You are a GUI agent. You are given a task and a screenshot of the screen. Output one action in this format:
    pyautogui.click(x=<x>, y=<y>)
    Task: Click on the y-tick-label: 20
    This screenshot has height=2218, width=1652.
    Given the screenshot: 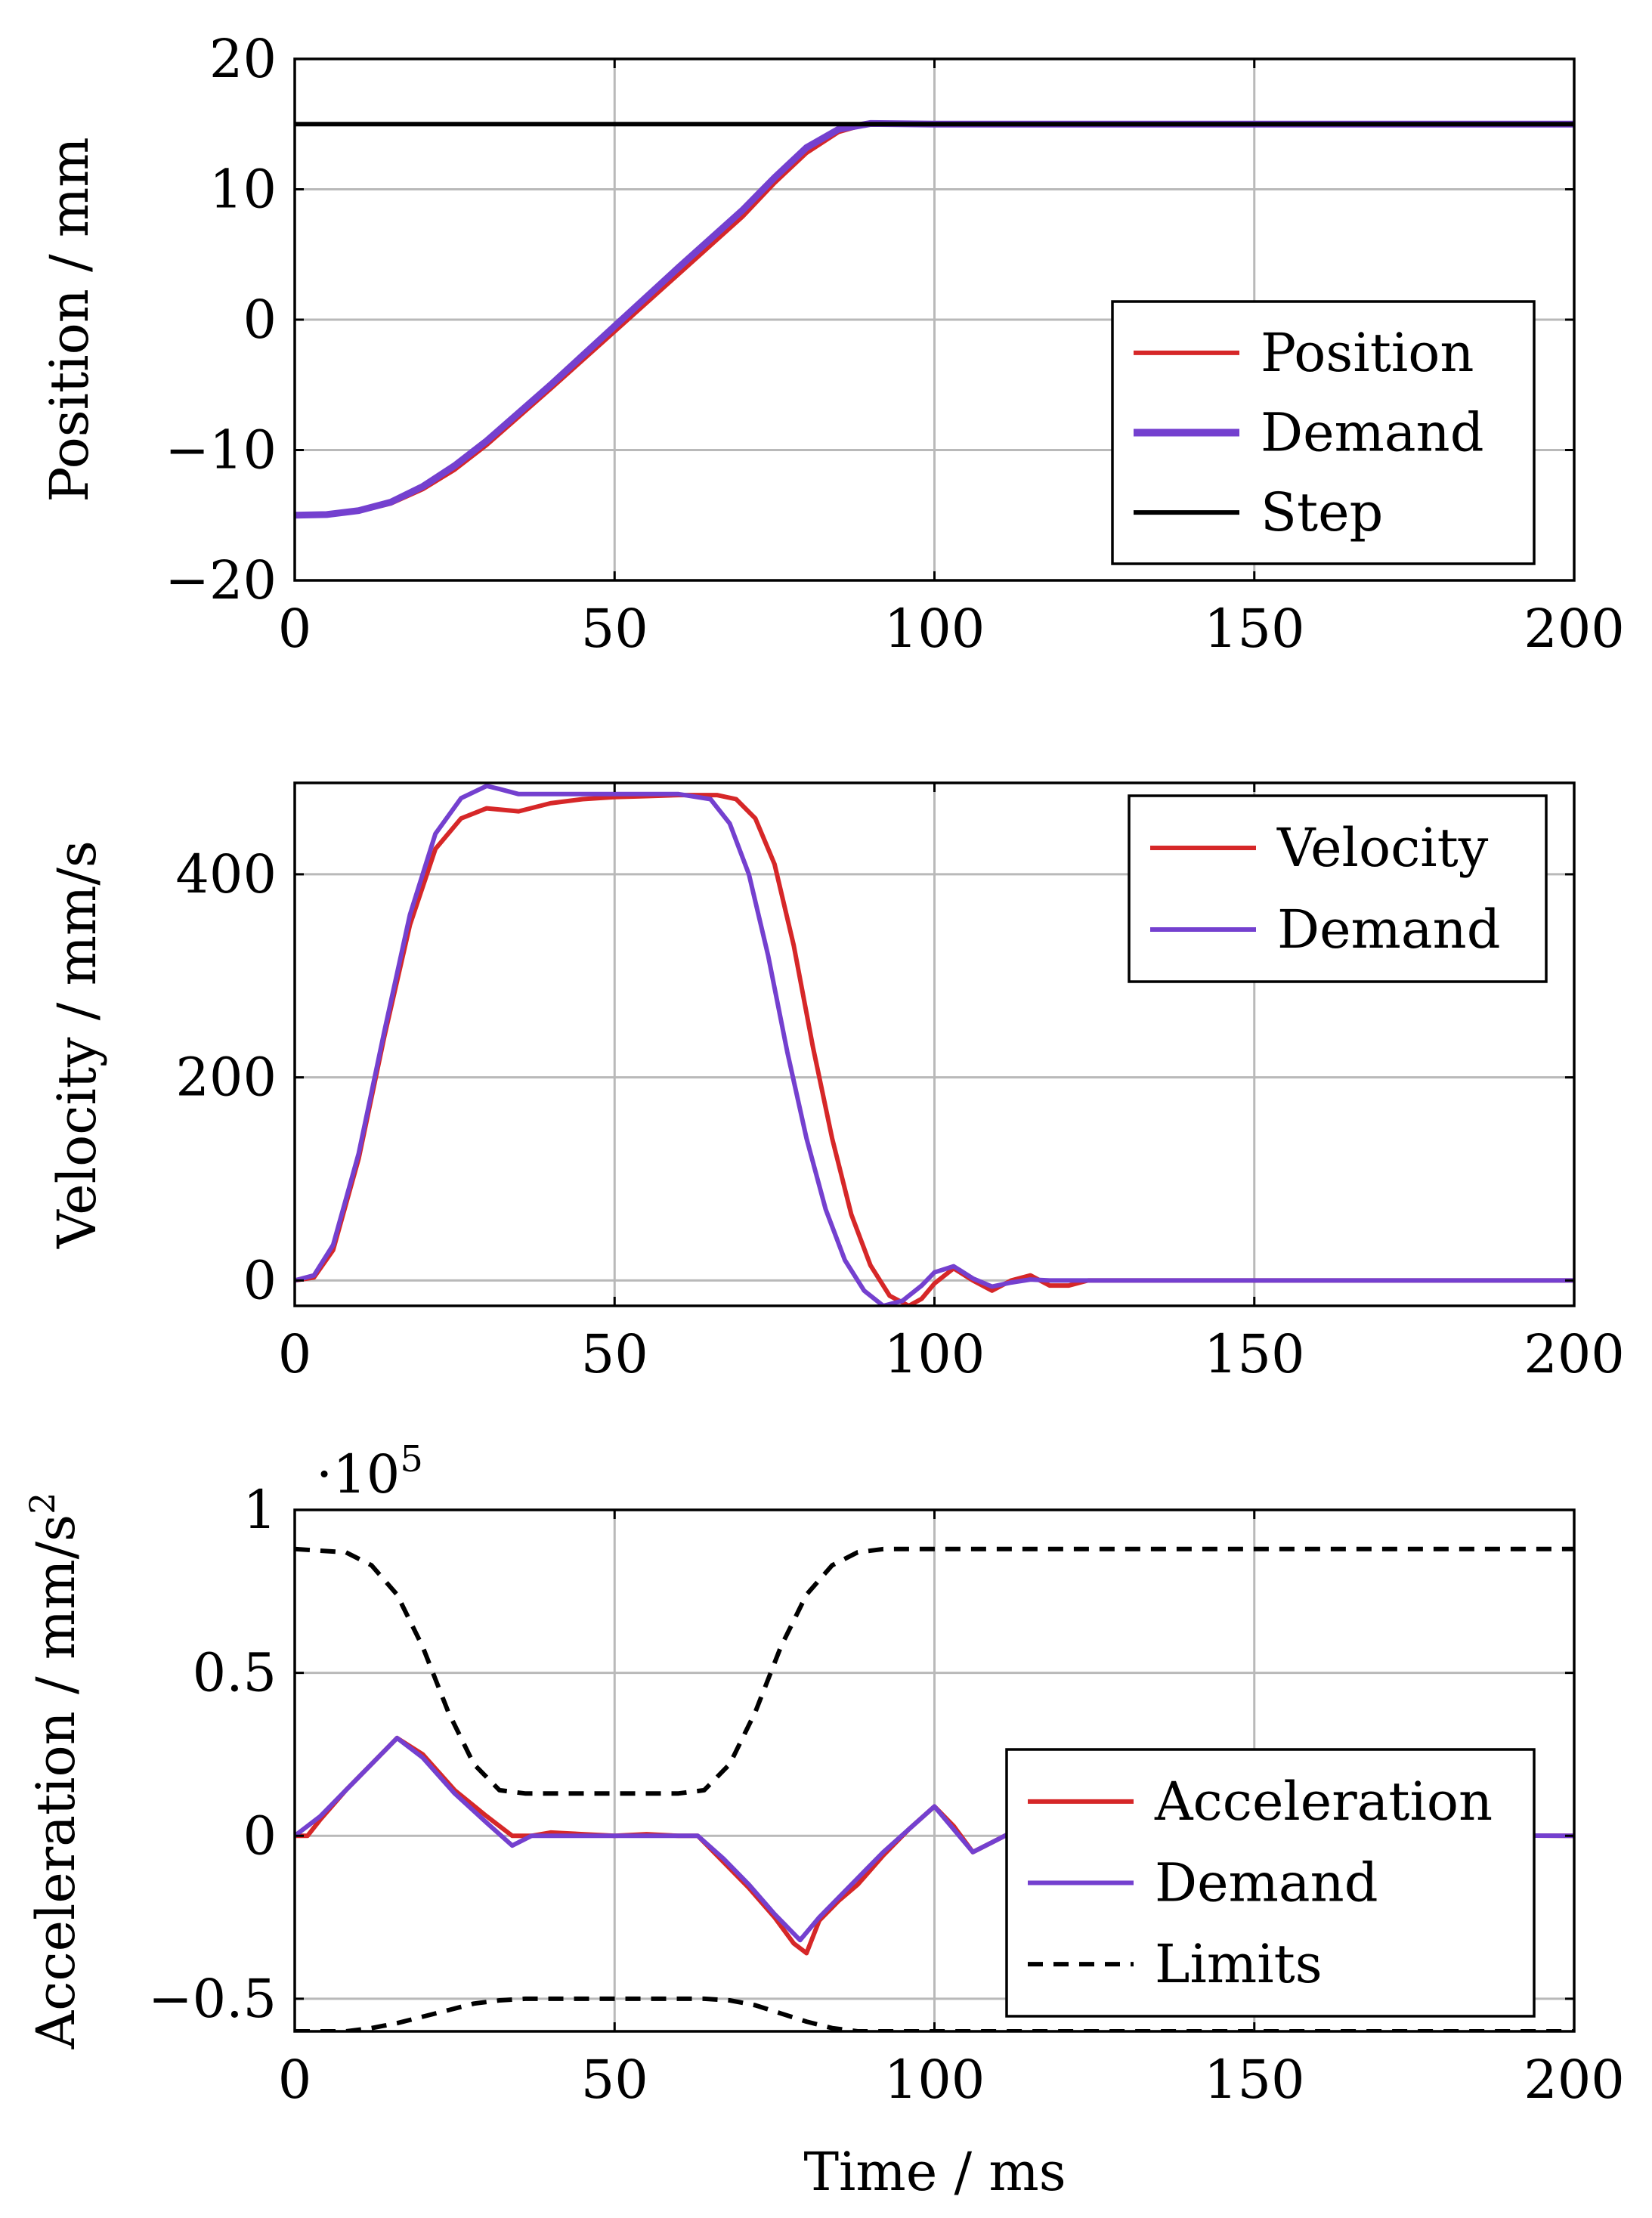 What is the action you would take?
    pyautogui.click(x=243, y=59)
    